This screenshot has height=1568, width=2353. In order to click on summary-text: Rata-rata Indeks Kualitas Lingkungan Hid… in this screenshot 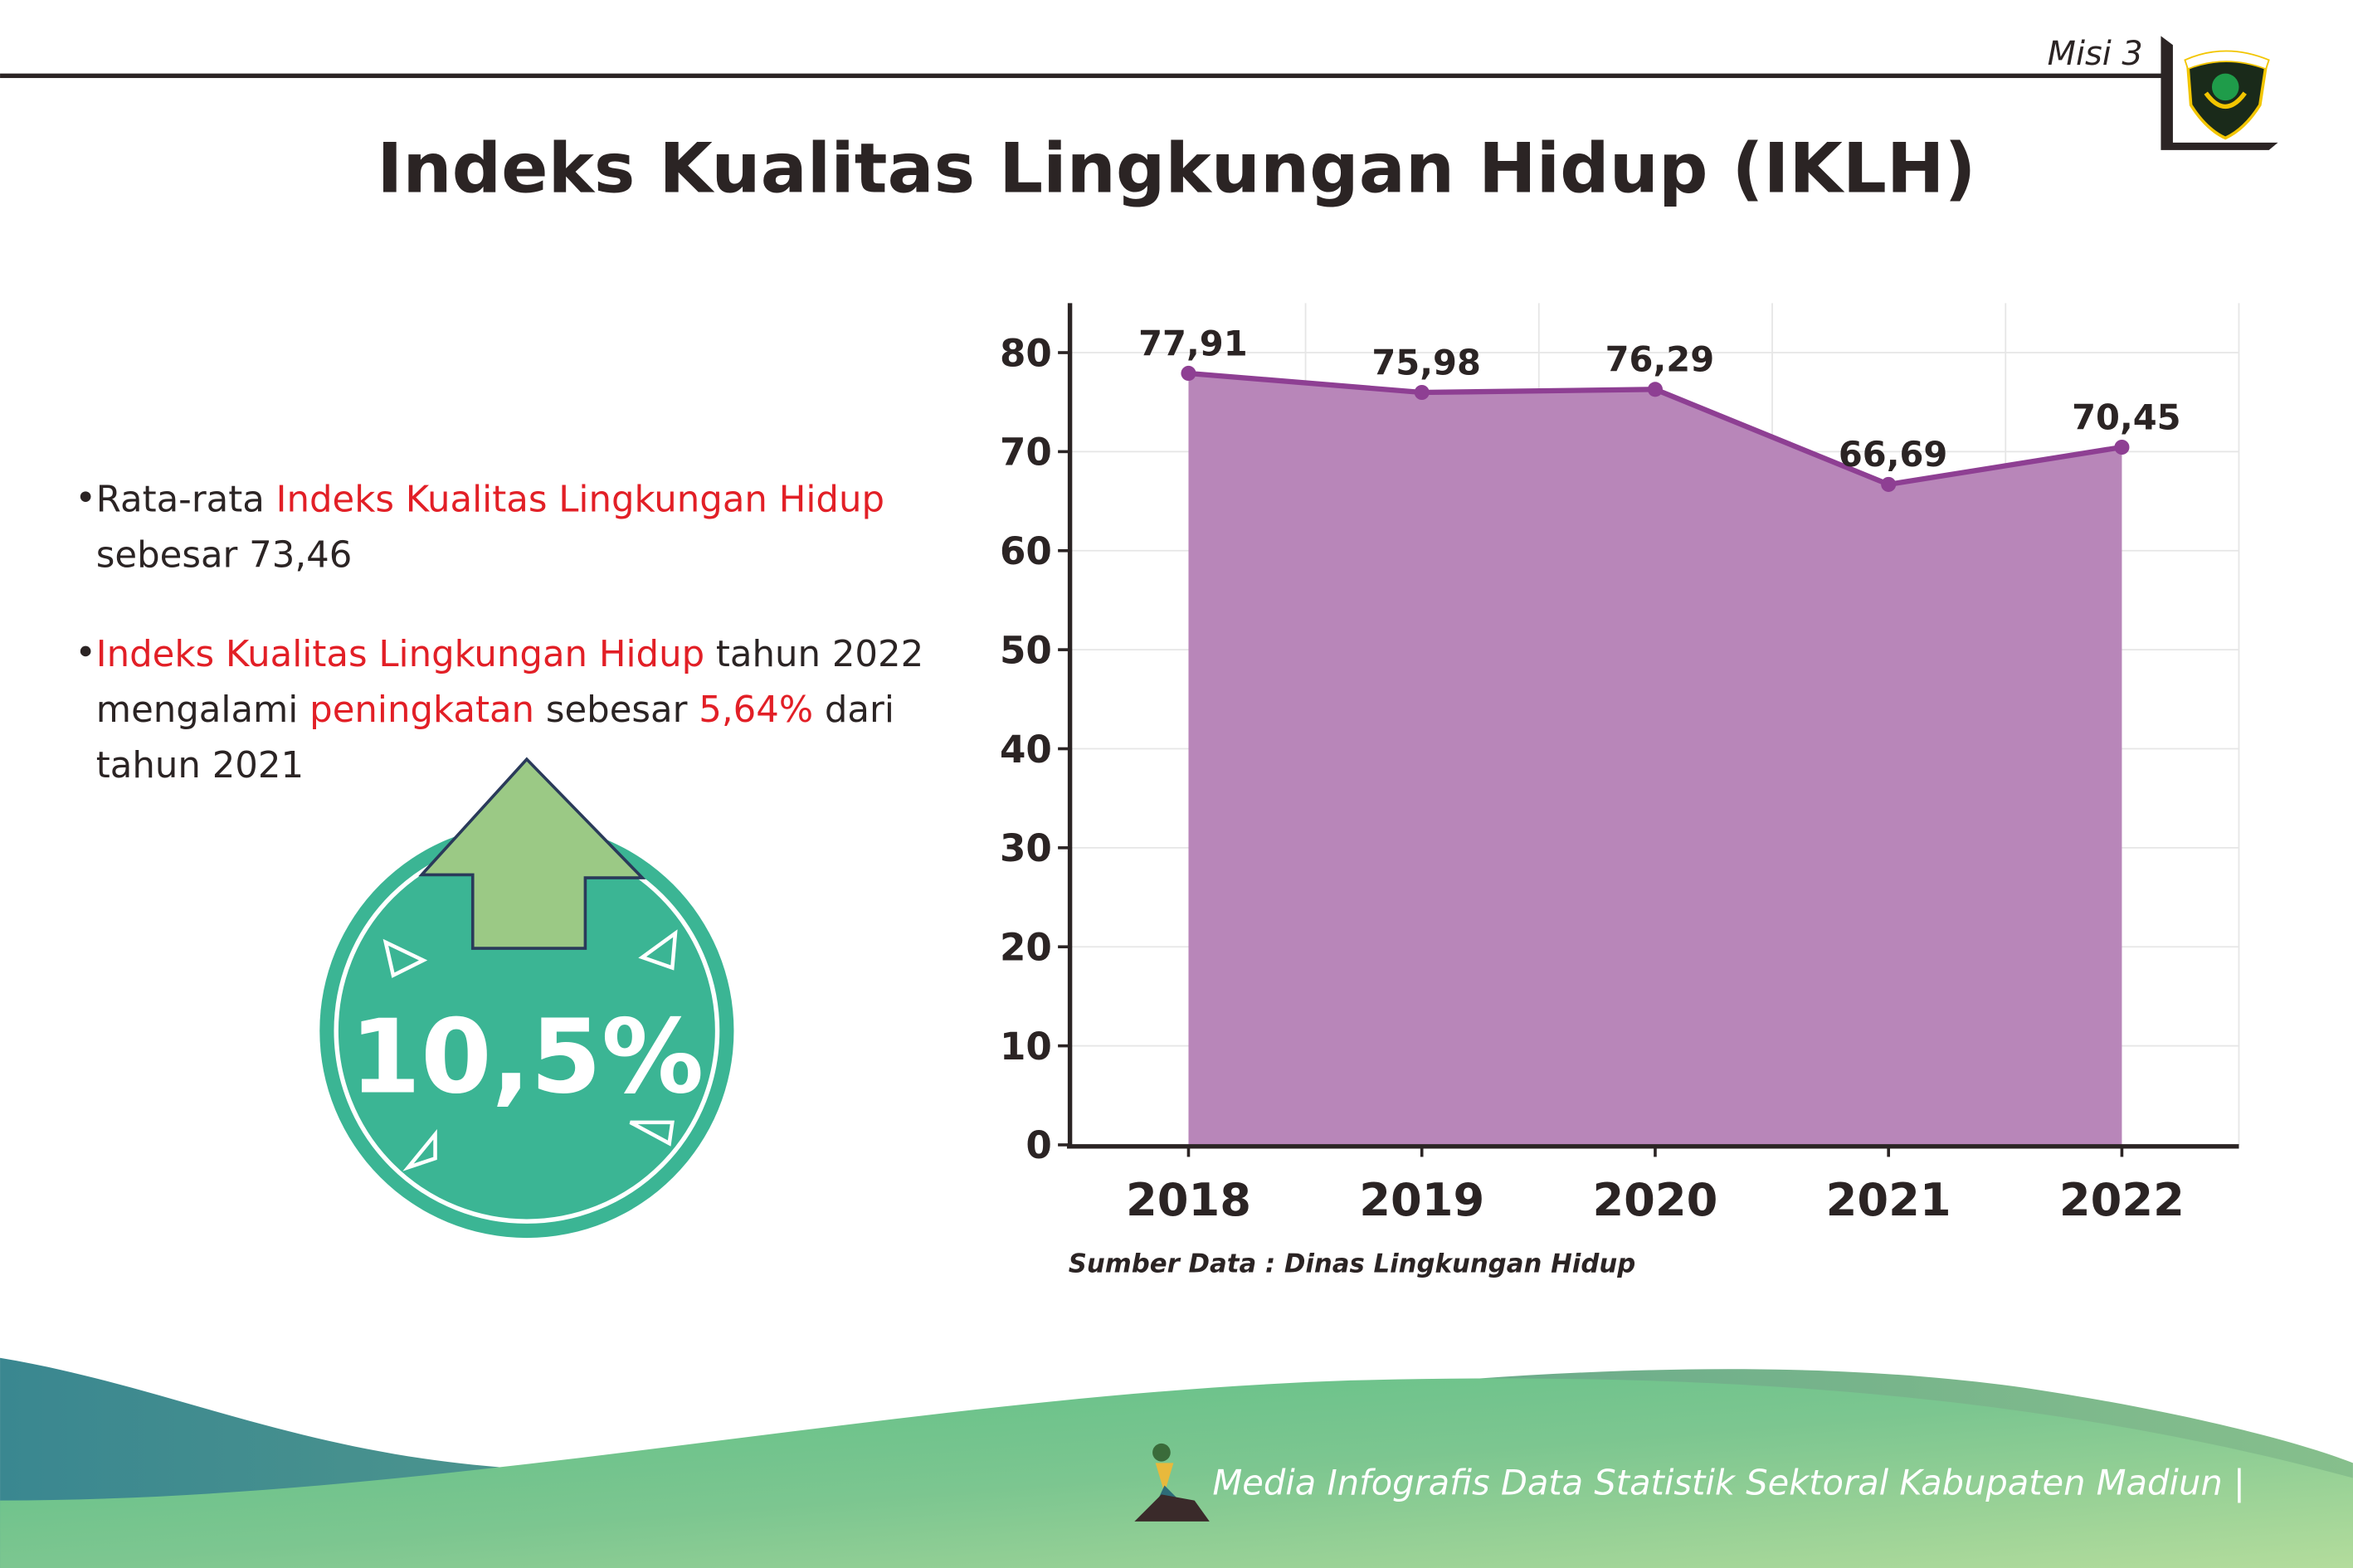, I will do `click(501, 633)`.